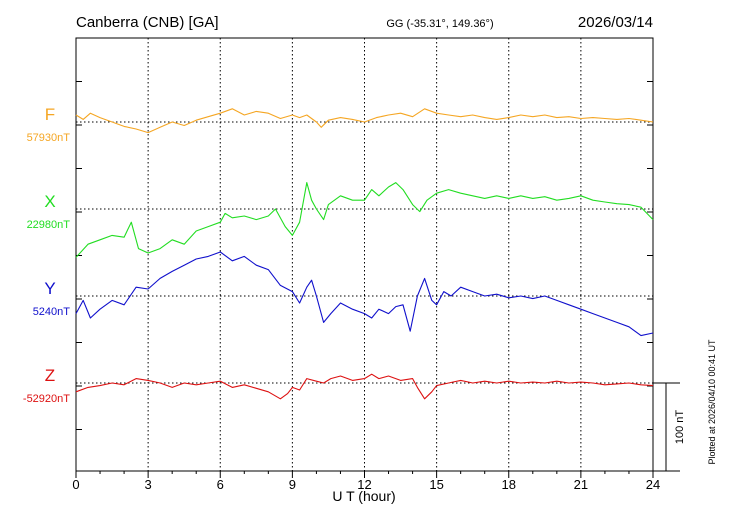 Image resolution: width=730 pixels, height=520 pixels. What do you see at coordinates (581, 484) in the screenshot?
I see `x-tick-label: 21` at bounding box center [581, 484].